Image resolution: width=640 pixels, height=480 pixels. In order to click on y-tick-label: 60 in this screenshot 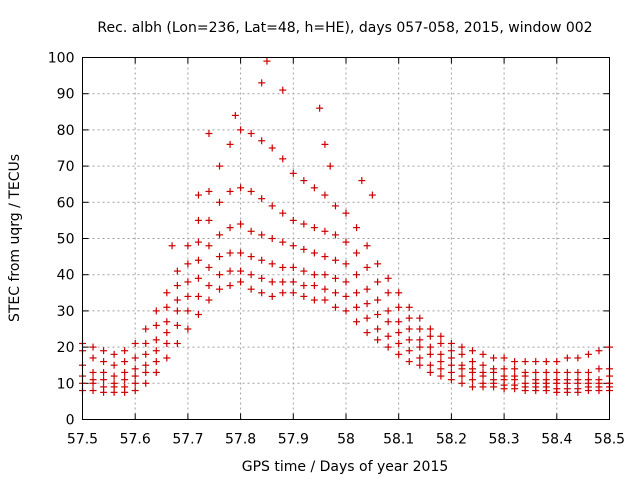, I will do `click(66, 203)`.